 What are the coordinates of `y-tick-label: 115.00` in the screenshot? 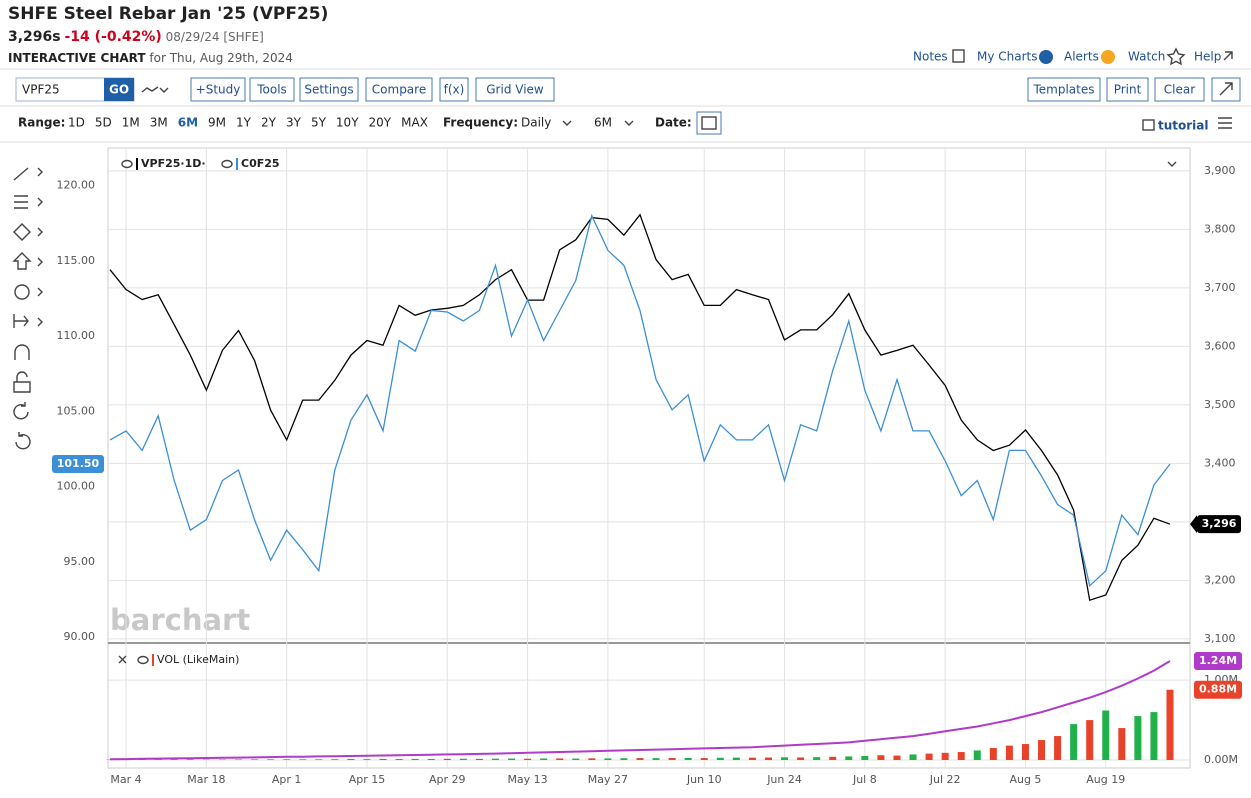 It's located at (76, 260).